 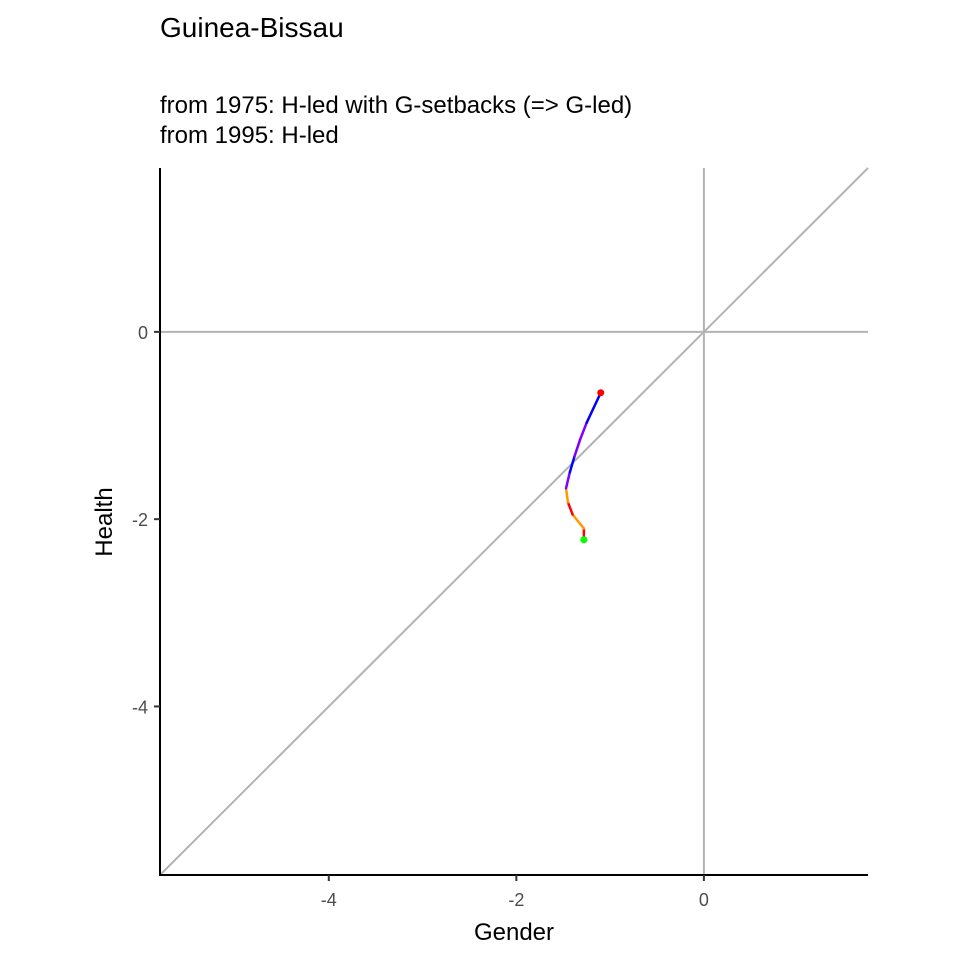 What do you see at coordinates (104, 521) in the screenshot?
I see `y-axis-title: Health` at bounding box center [104, 521].